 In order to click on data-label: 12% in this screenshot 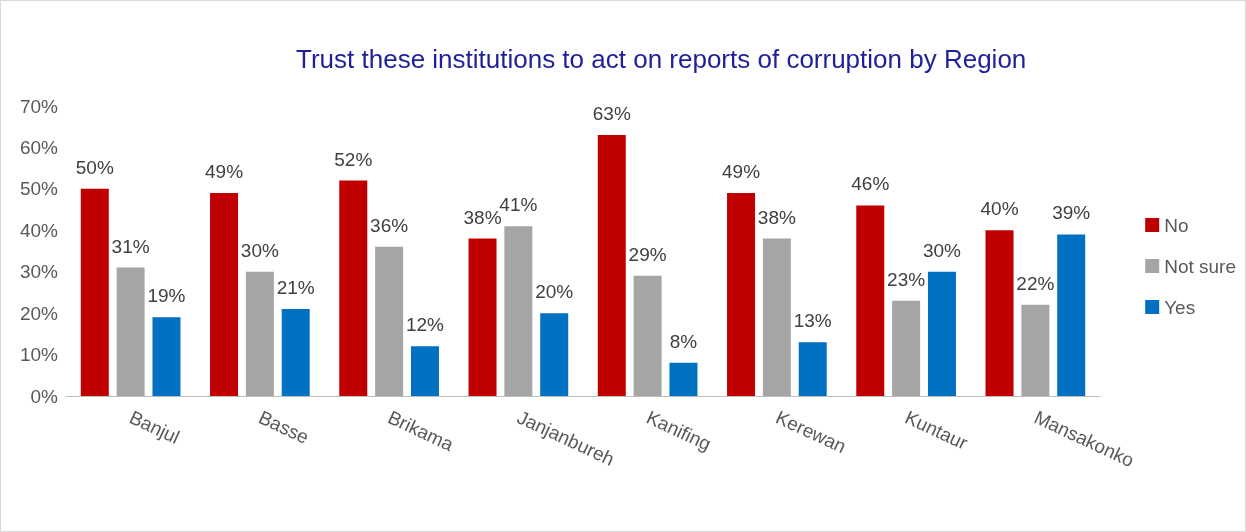, I will do `click(425, 325)`.